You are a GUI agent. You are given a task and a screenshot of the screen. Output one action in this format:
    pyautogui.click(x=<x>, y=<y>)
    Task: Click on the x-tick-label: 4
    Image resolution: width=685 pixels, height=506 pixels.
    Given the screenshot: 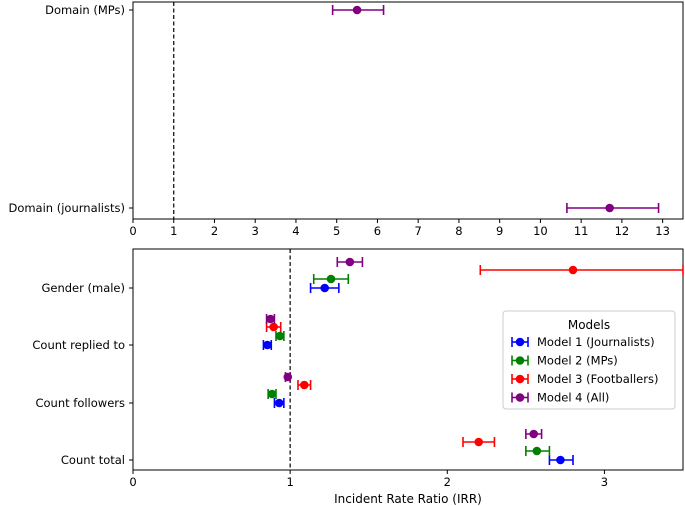 What is the action you would take?
    pyautogui.click(x=295, y=231)
    